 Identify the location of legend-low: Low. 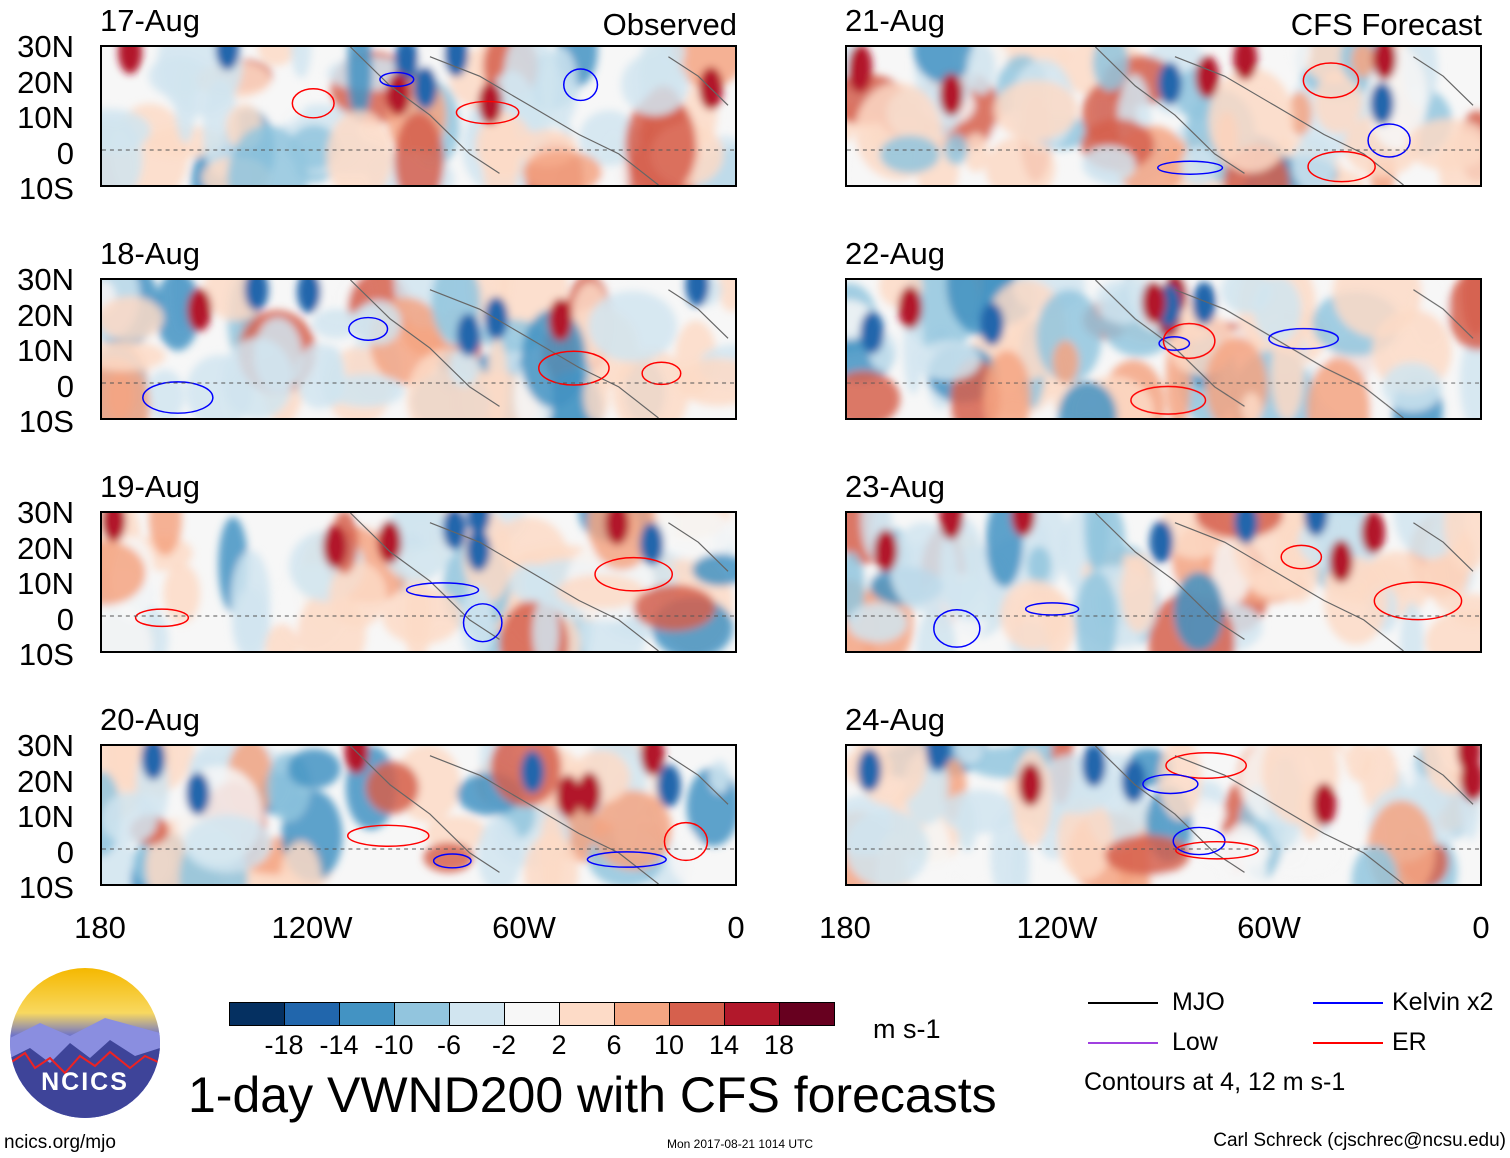
(1195, 1042).